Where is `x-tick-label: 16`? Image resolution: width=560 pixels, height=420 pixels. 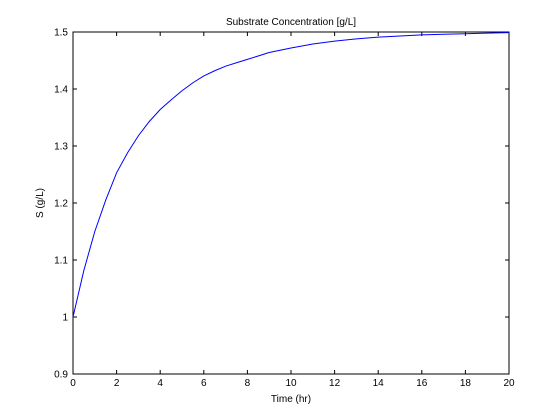 x-tick-label: 16 is located at coordinates (422, 383).